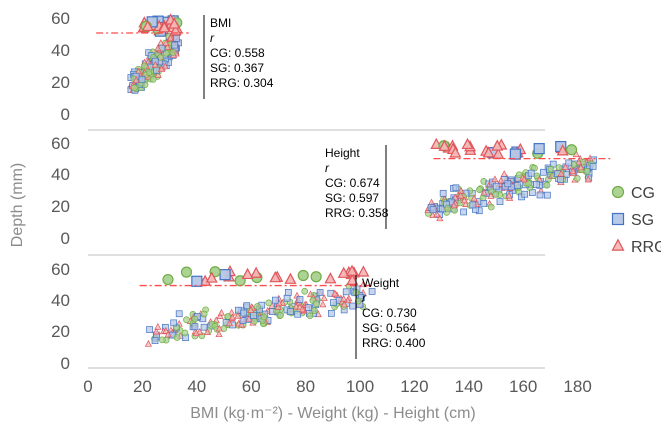 The width and height of the screenshot is (661, 427). Describe the element at coordinates (389, 328) in the screenshot. I see `annotation-line: SG: 0.564` at that location.